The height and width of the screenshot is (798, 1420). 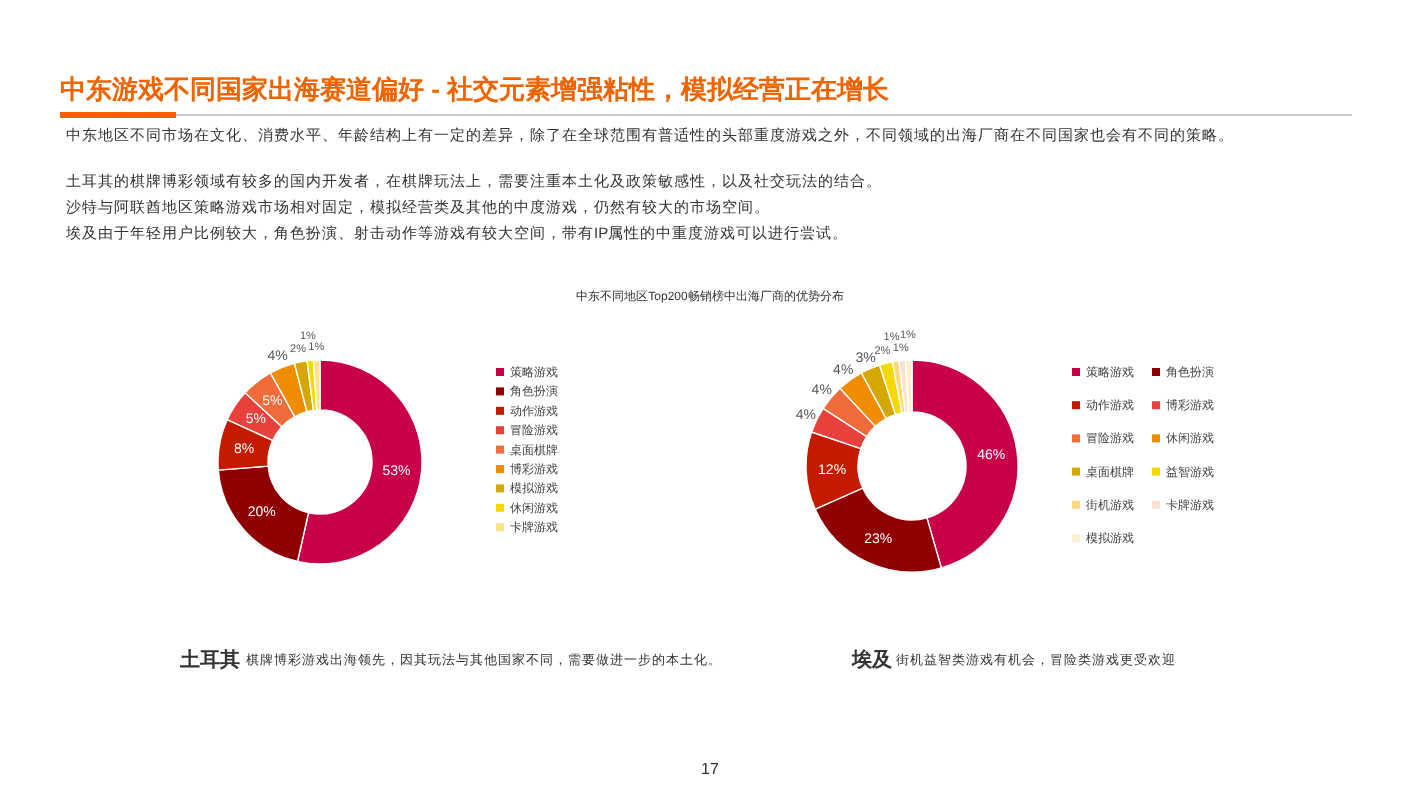 What do you see at coordinates (710, 769) in the screenshot?
I see `annotation: 17` at bounding box center [710, 769].